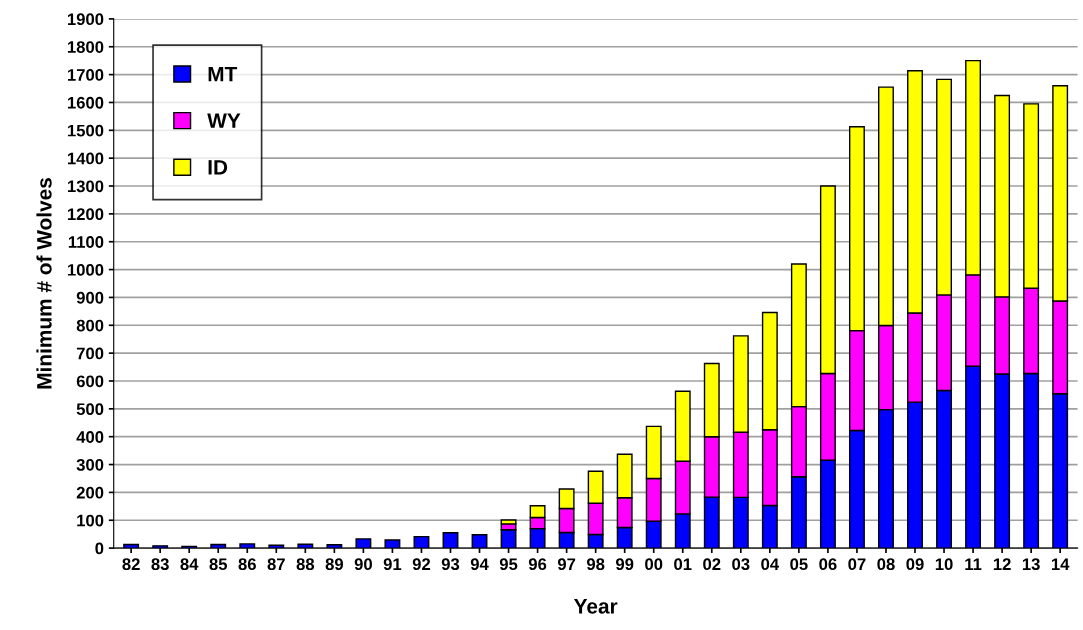 The image size is (1083, 630). What do you see at coordinates (247, 564) in the screenshot?
I see `x-tick-label: 86` at bounding box center [247, 564].